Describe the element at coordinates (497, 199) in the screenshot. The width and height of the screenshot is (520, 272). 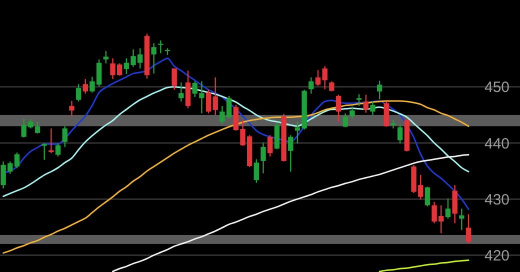
I see `y-tick-label: 430` at that location.